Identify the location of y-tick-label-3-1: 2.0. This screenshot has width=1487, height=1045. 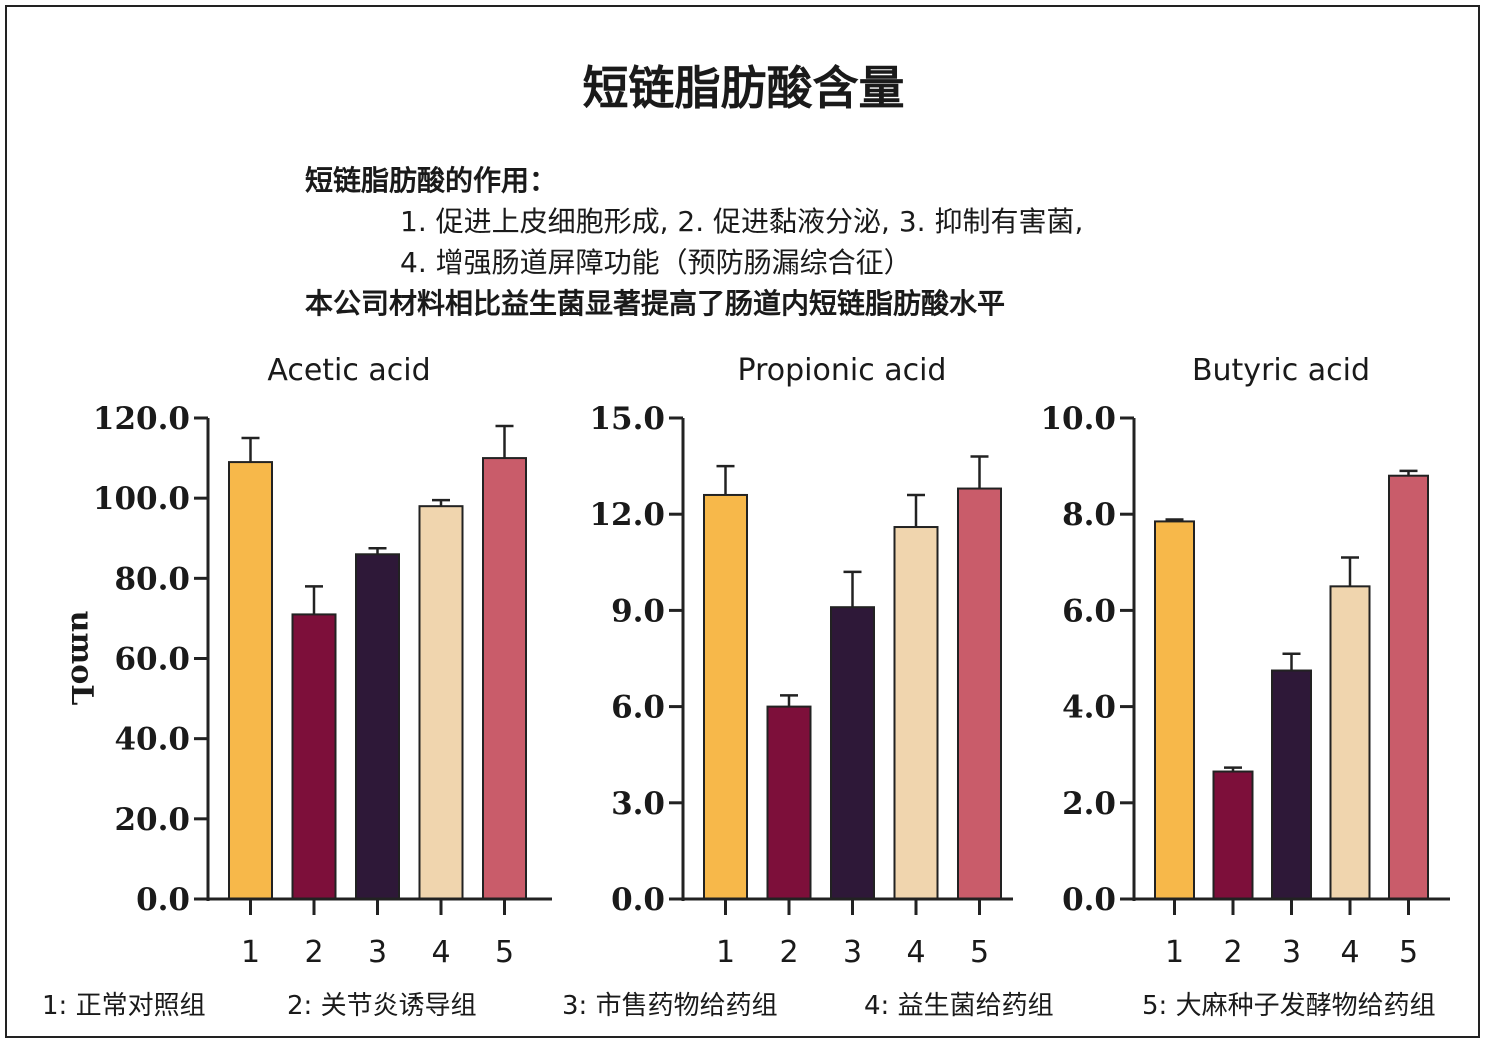
(1089, 804).